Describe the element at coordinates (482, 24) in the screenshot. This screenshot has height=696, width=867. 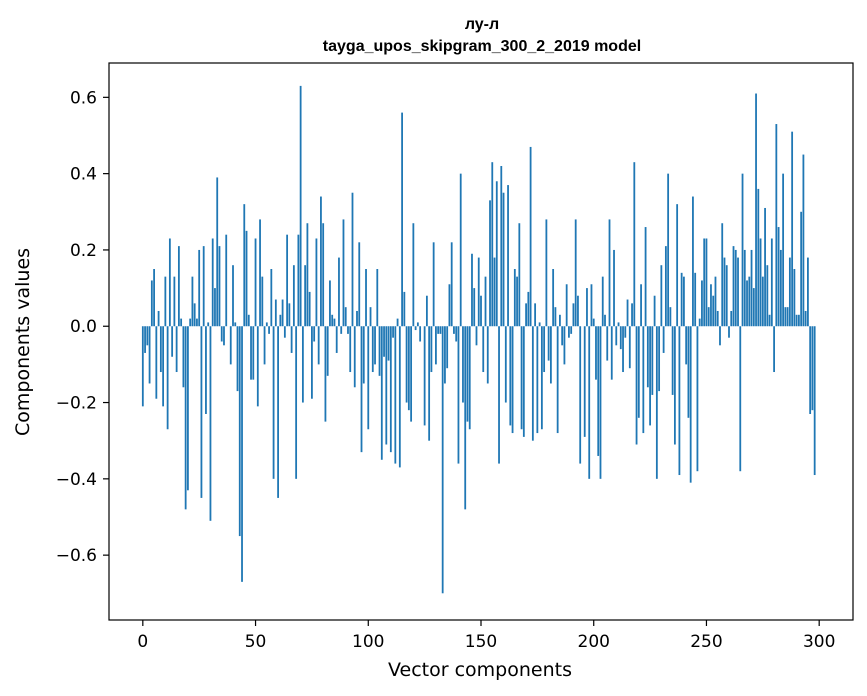
I see `chart-title-line-1: лу-л` at that location.